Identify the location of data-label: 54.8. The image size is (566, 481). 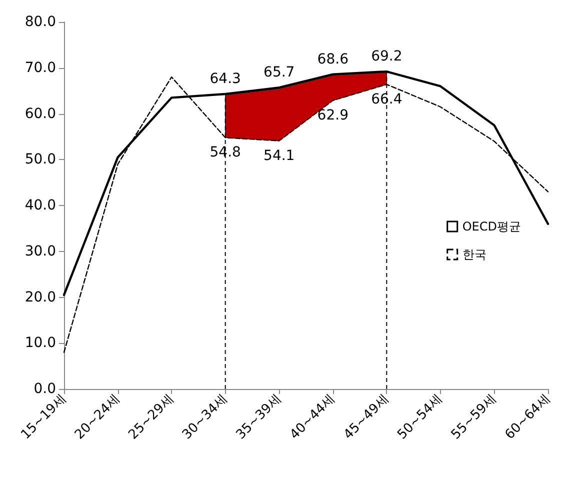
(225, 152).